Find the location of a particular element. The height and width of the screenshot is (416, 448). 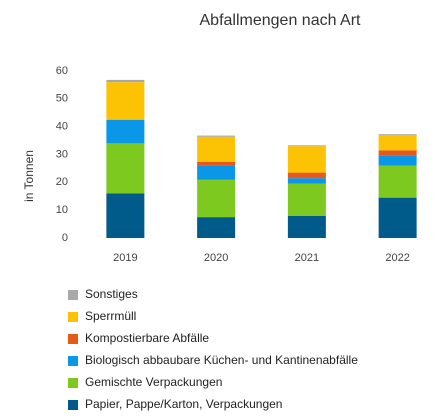

legend-label: Gemischte Verpackungen is located at coordinates (153, 382).